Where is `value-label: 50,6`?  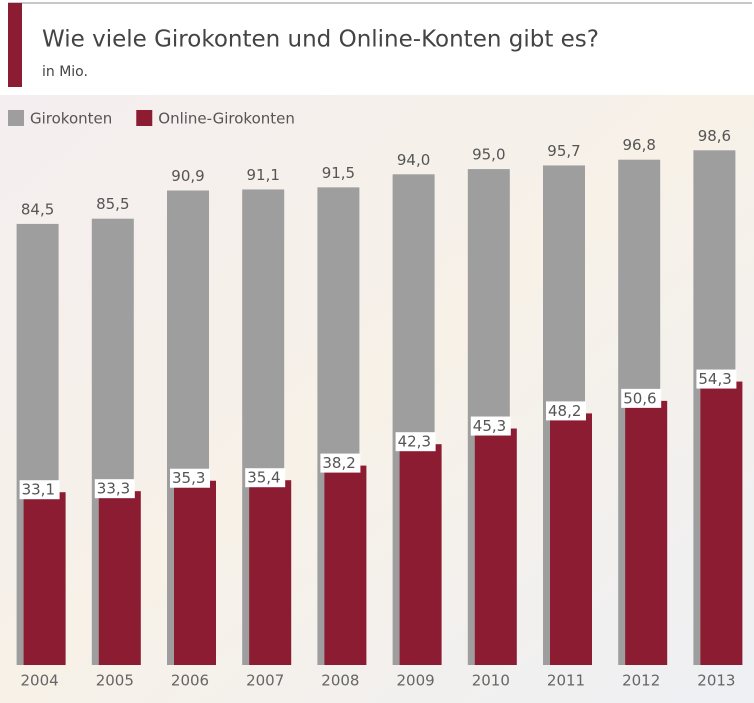 value-label: 50,6 is located at coordinates (639, 398).